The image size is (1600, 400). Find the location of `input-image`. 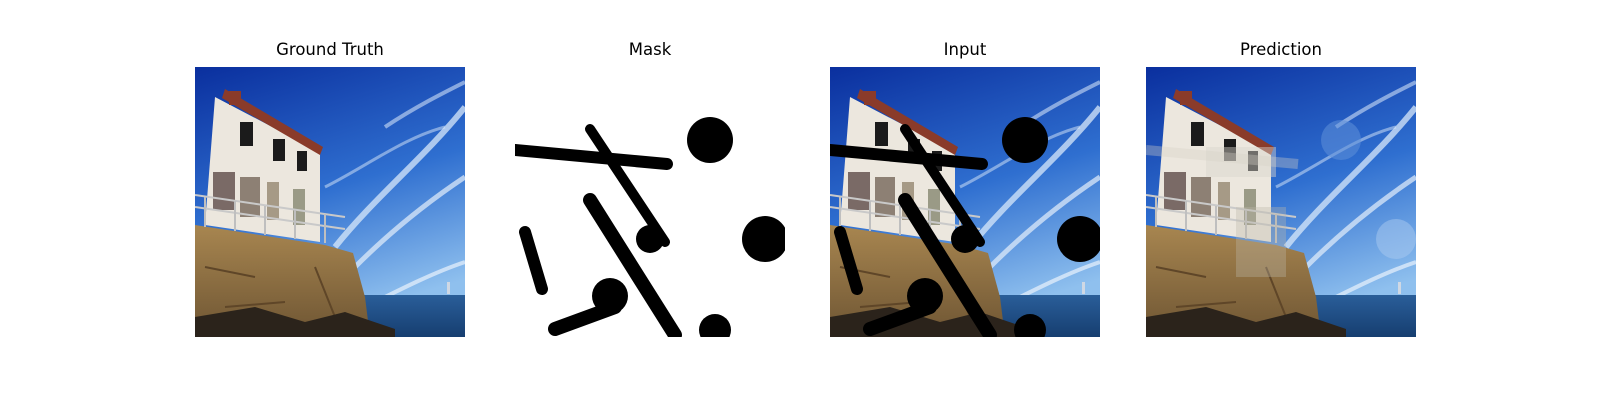

input-image is located at coordinates (965, 202).